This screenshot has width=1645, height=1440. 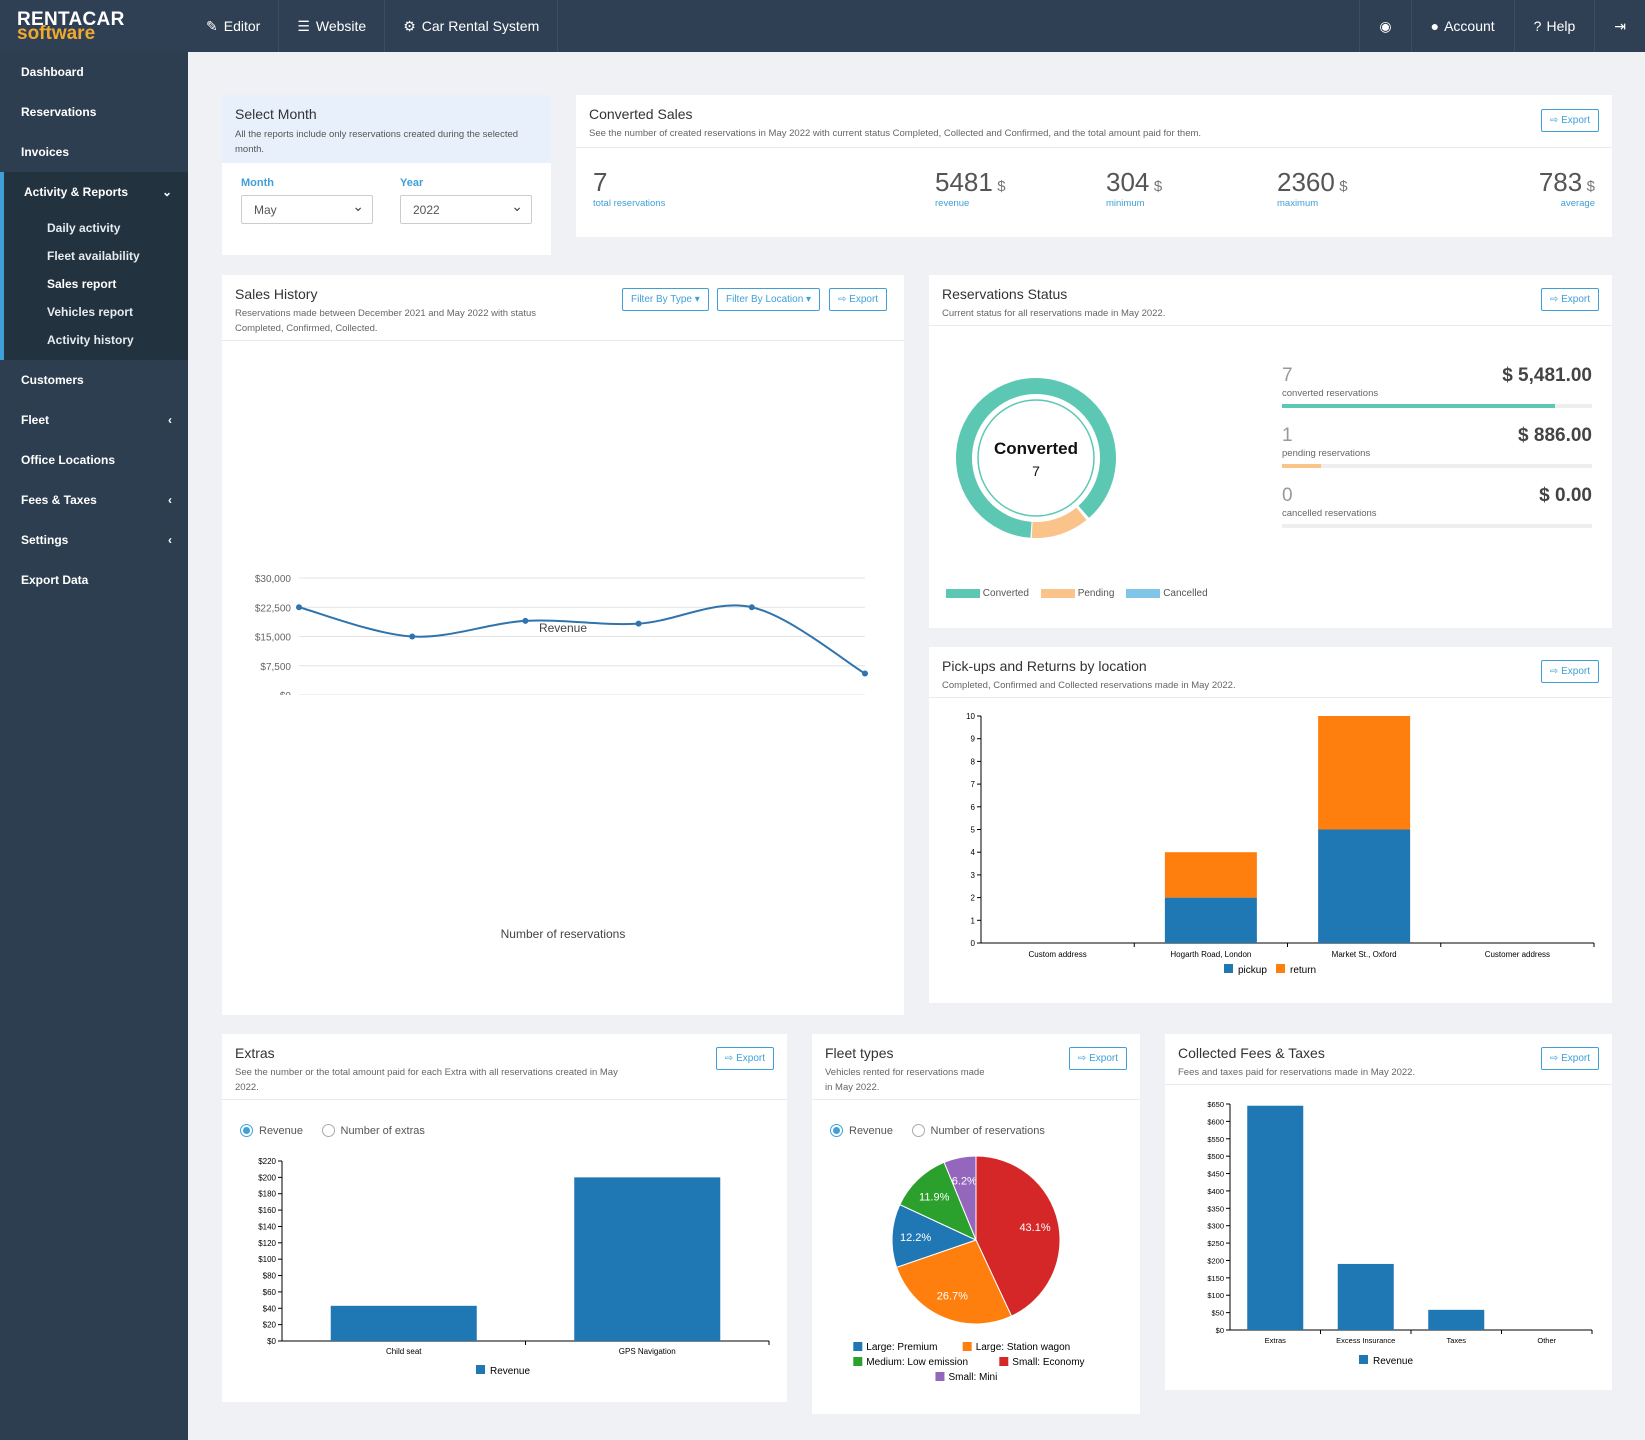 What do you see at coordinates (76, 192) in the screenshot?
I see `sidebar-label: Activity & Reports` at bounding box center [76, 192].